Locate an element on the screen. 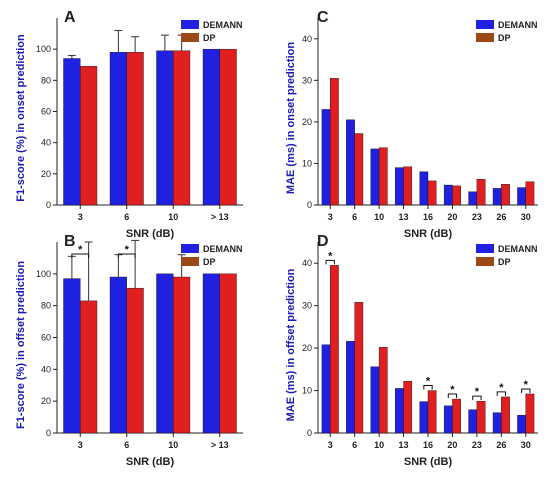  x-tick-label: 20 is located at coordinates (452, 217).